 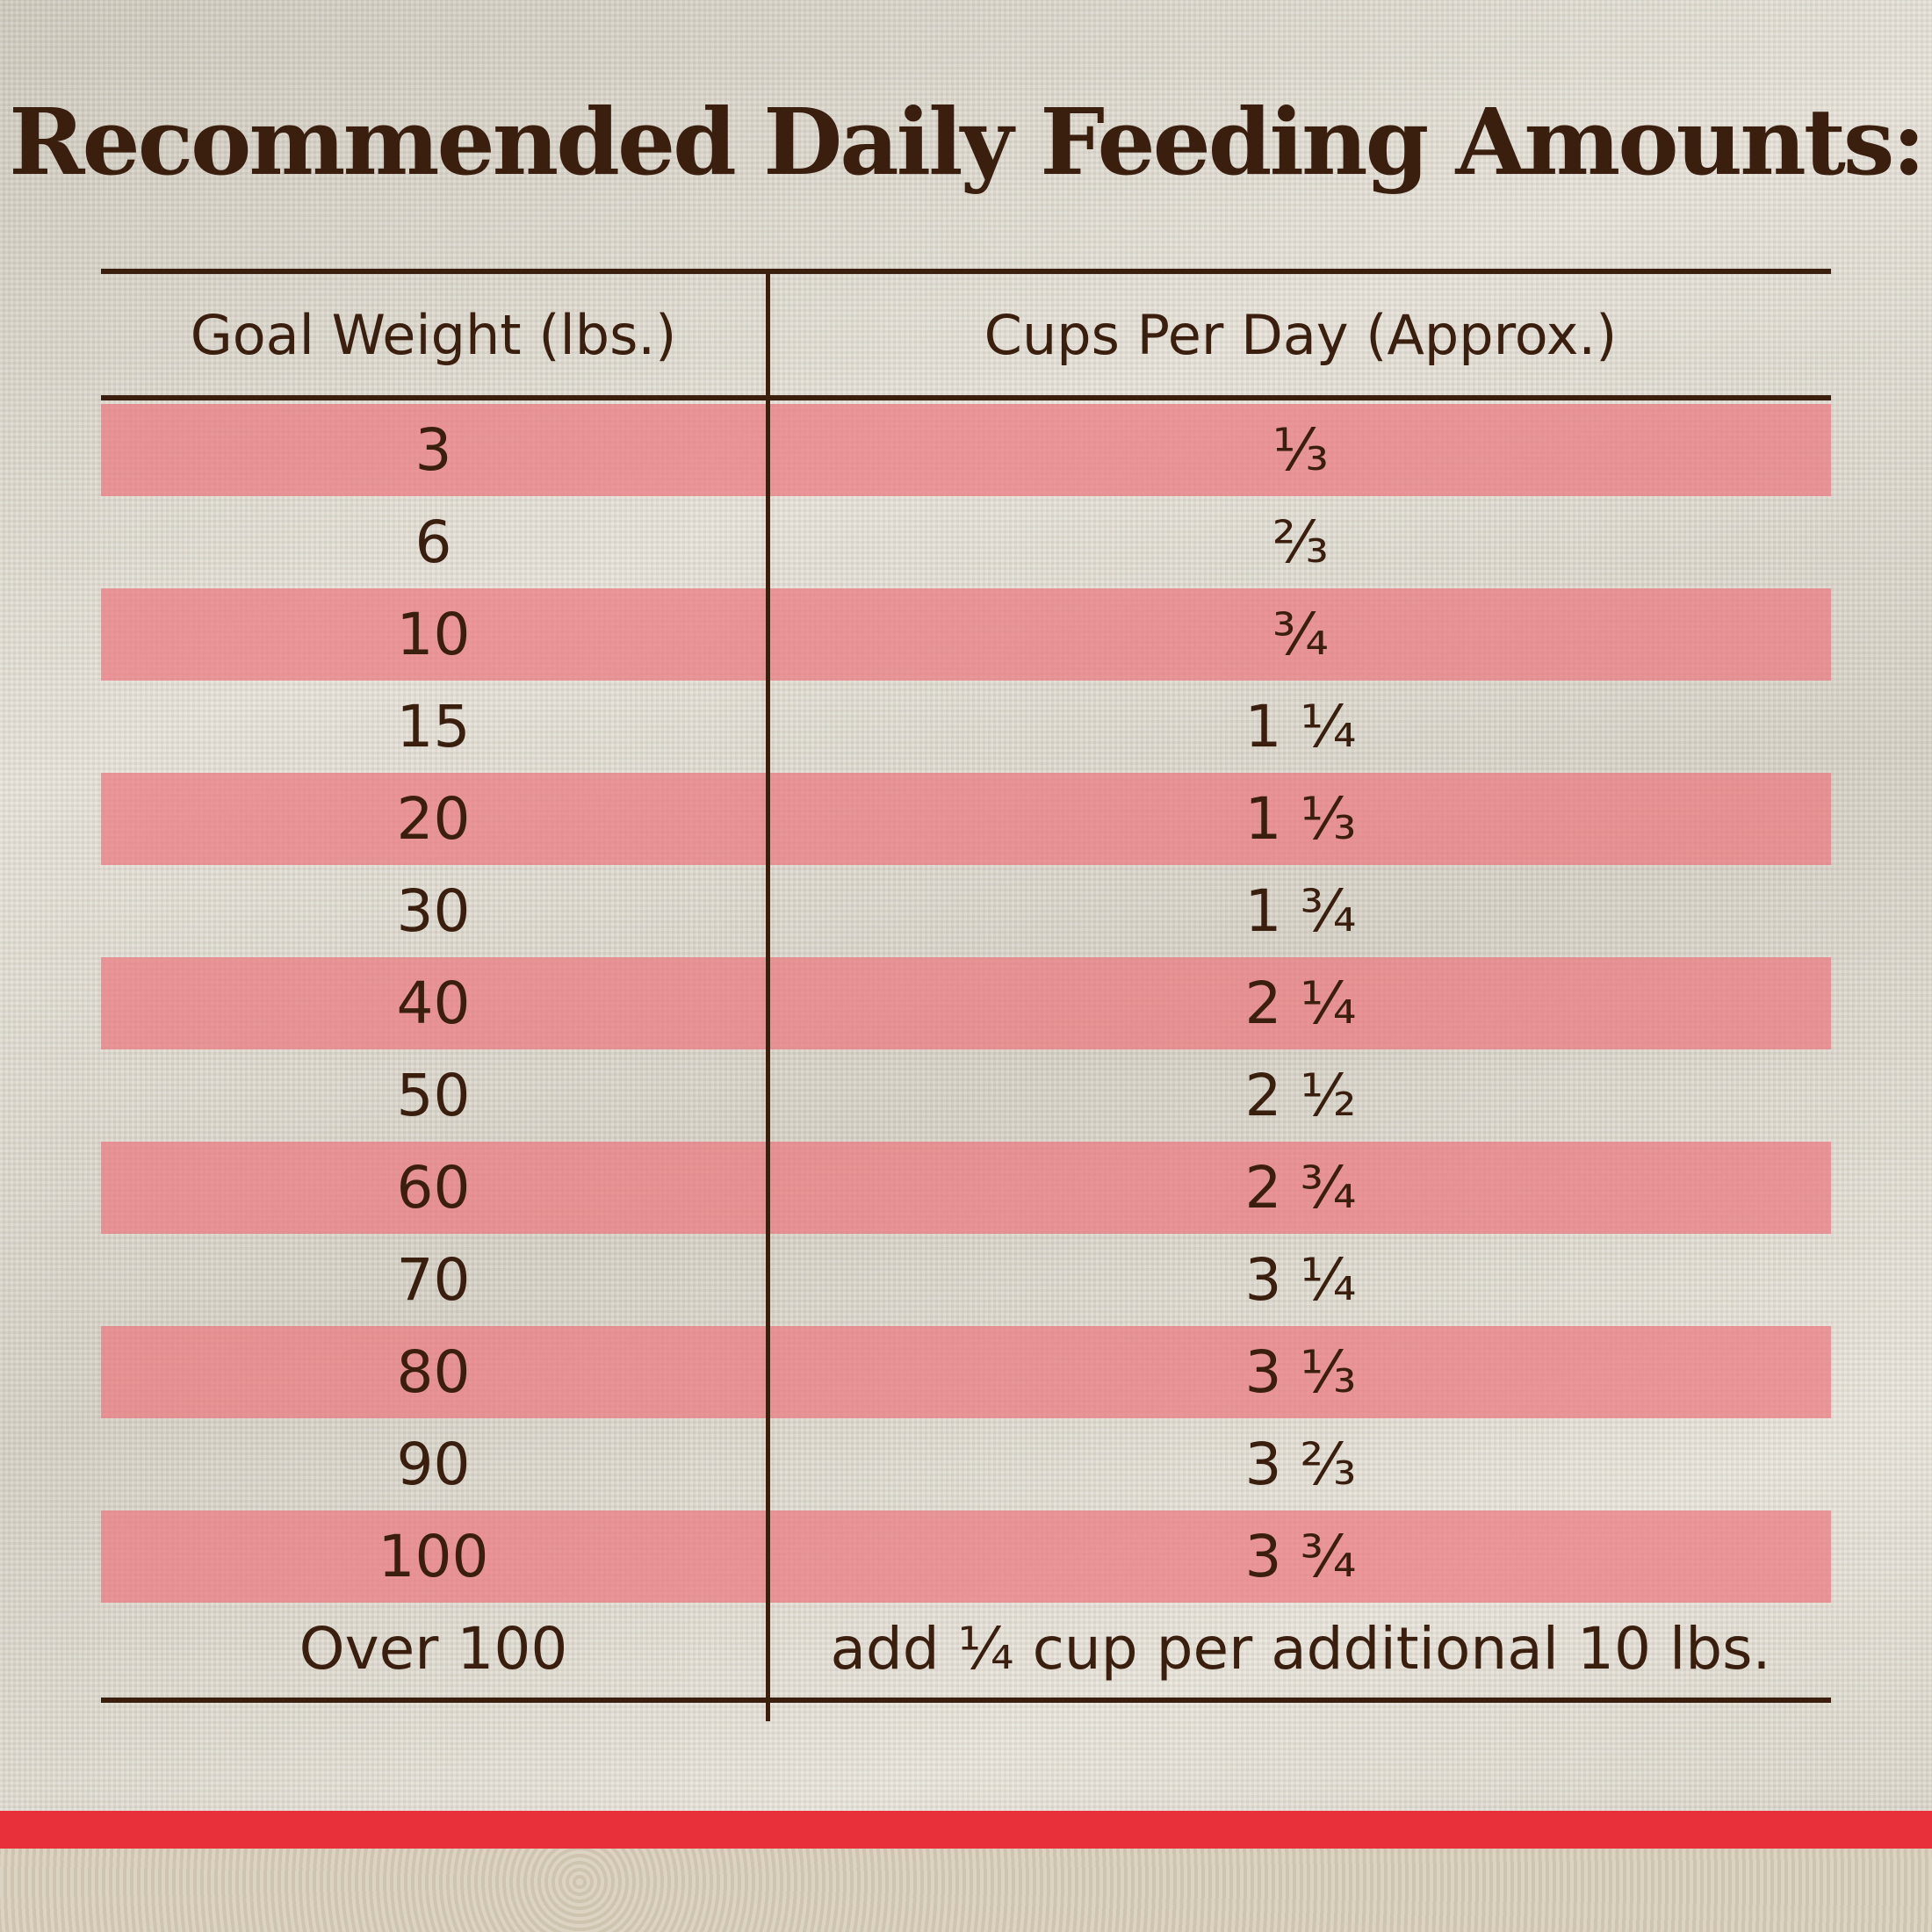 What do you see at coordinates (1301, 1372) in the screenshot?
I see `table-cell: 3 ⅓` at bounding box center [1301, 1372].